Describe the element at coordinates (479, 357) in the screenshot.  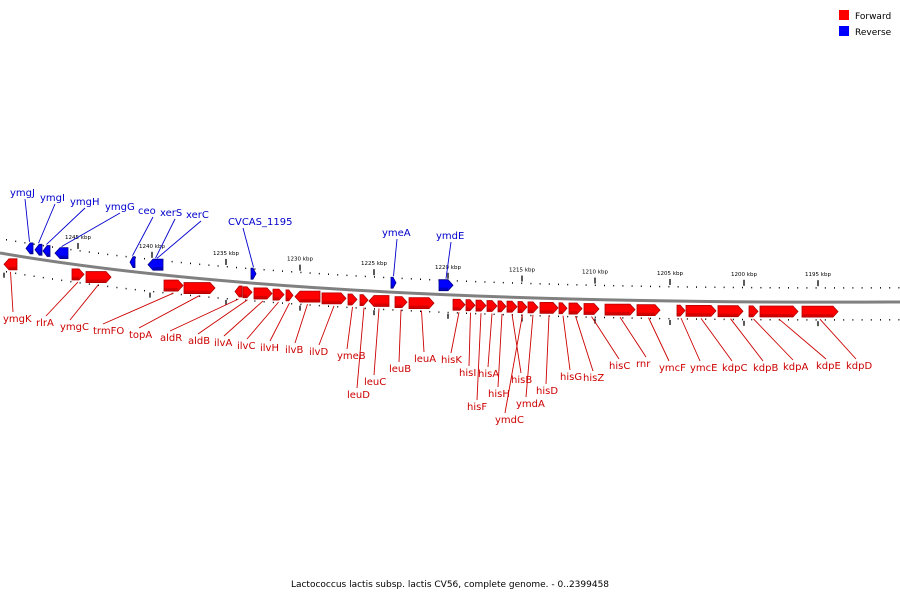
I see `leader-line-hisF` at that location.